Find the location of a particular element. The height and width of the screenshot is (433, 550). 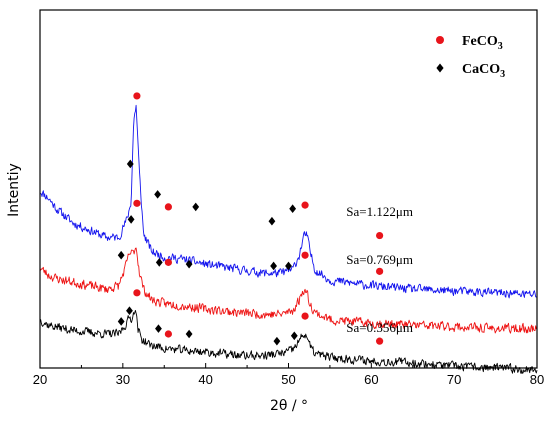

sample-label: Sa=0.356μm is located at coordinates (379, 327).